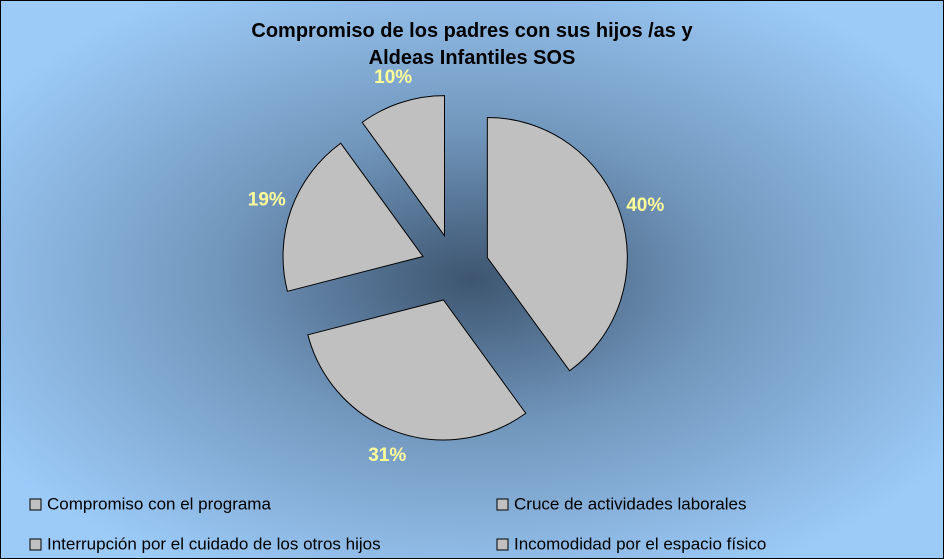  I want to click on legend-label: Cruce de actividades laborales, so click(630, 503).